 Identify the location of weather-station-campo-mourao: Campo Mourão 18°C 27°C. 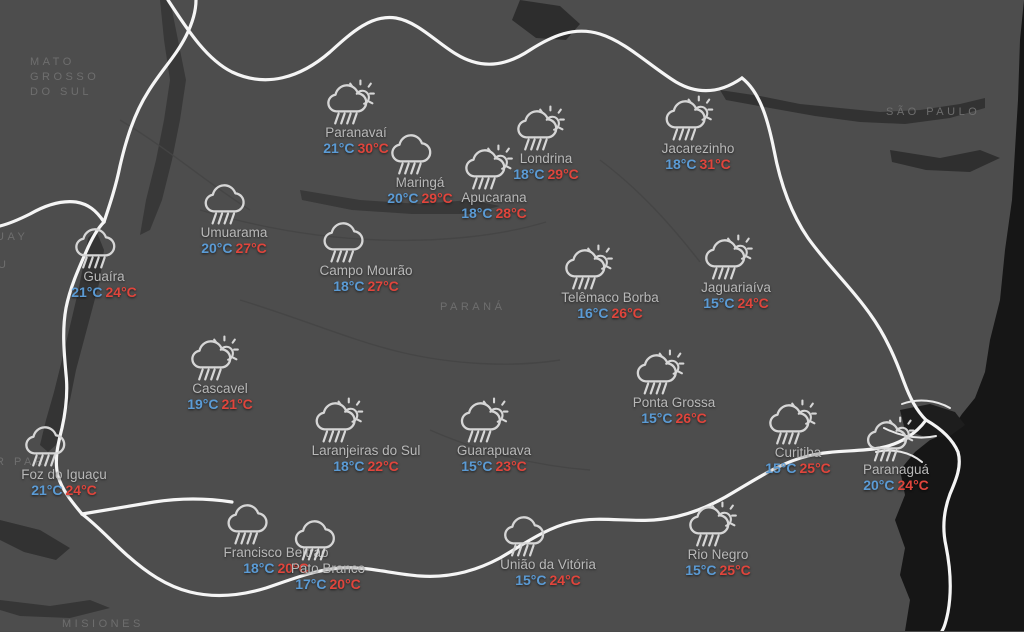
(366, 255).